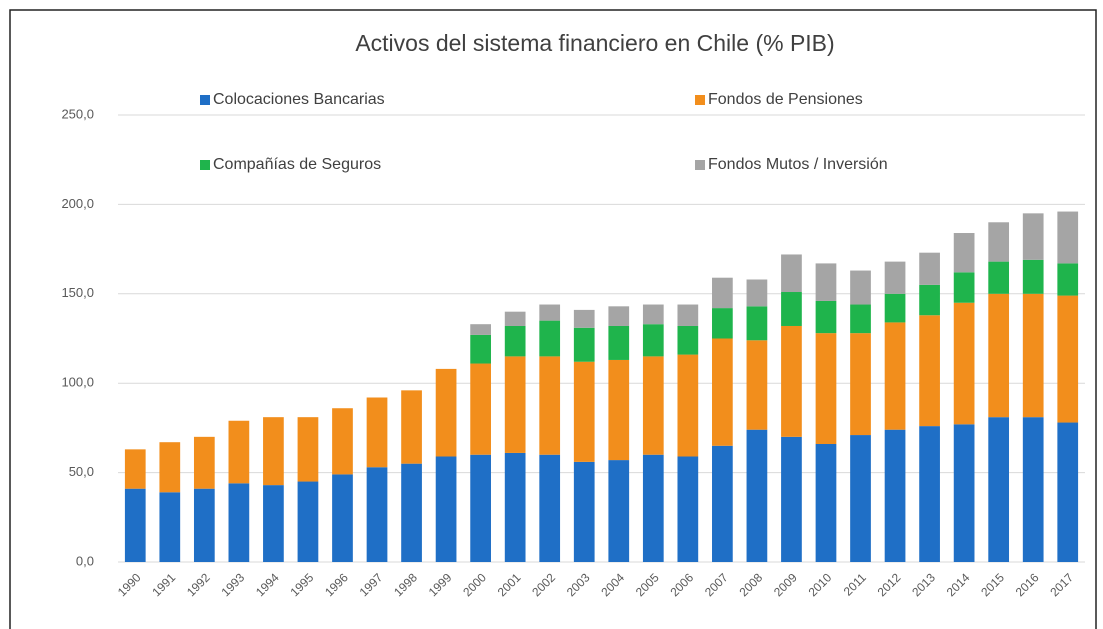 This screenshot has width=1103, height=629. What do you see at coordinates (297, 164) in the screenshot?
I see `legend-label: Compañías de Seguros` at bounding box center [297, 164].